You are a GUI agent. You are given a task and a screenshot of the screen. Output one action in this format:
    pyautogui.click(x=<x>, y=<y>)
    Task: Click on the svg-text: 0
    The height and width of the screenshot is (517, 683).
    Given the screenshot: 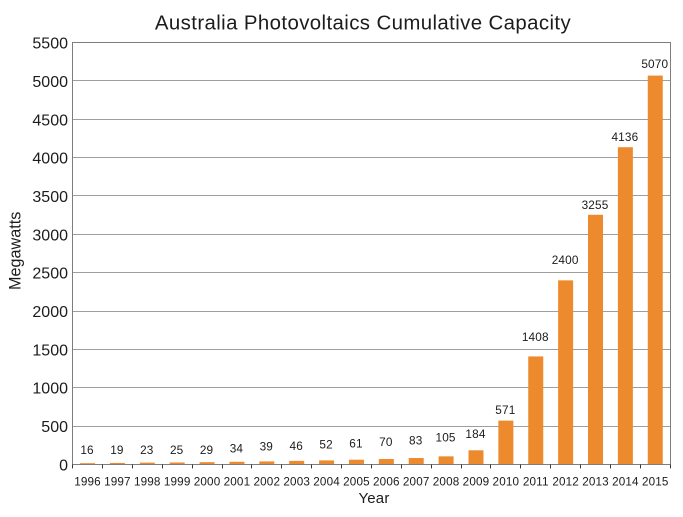 What is the action you would take?
    pyautogui.click(x=63, y=465)
    